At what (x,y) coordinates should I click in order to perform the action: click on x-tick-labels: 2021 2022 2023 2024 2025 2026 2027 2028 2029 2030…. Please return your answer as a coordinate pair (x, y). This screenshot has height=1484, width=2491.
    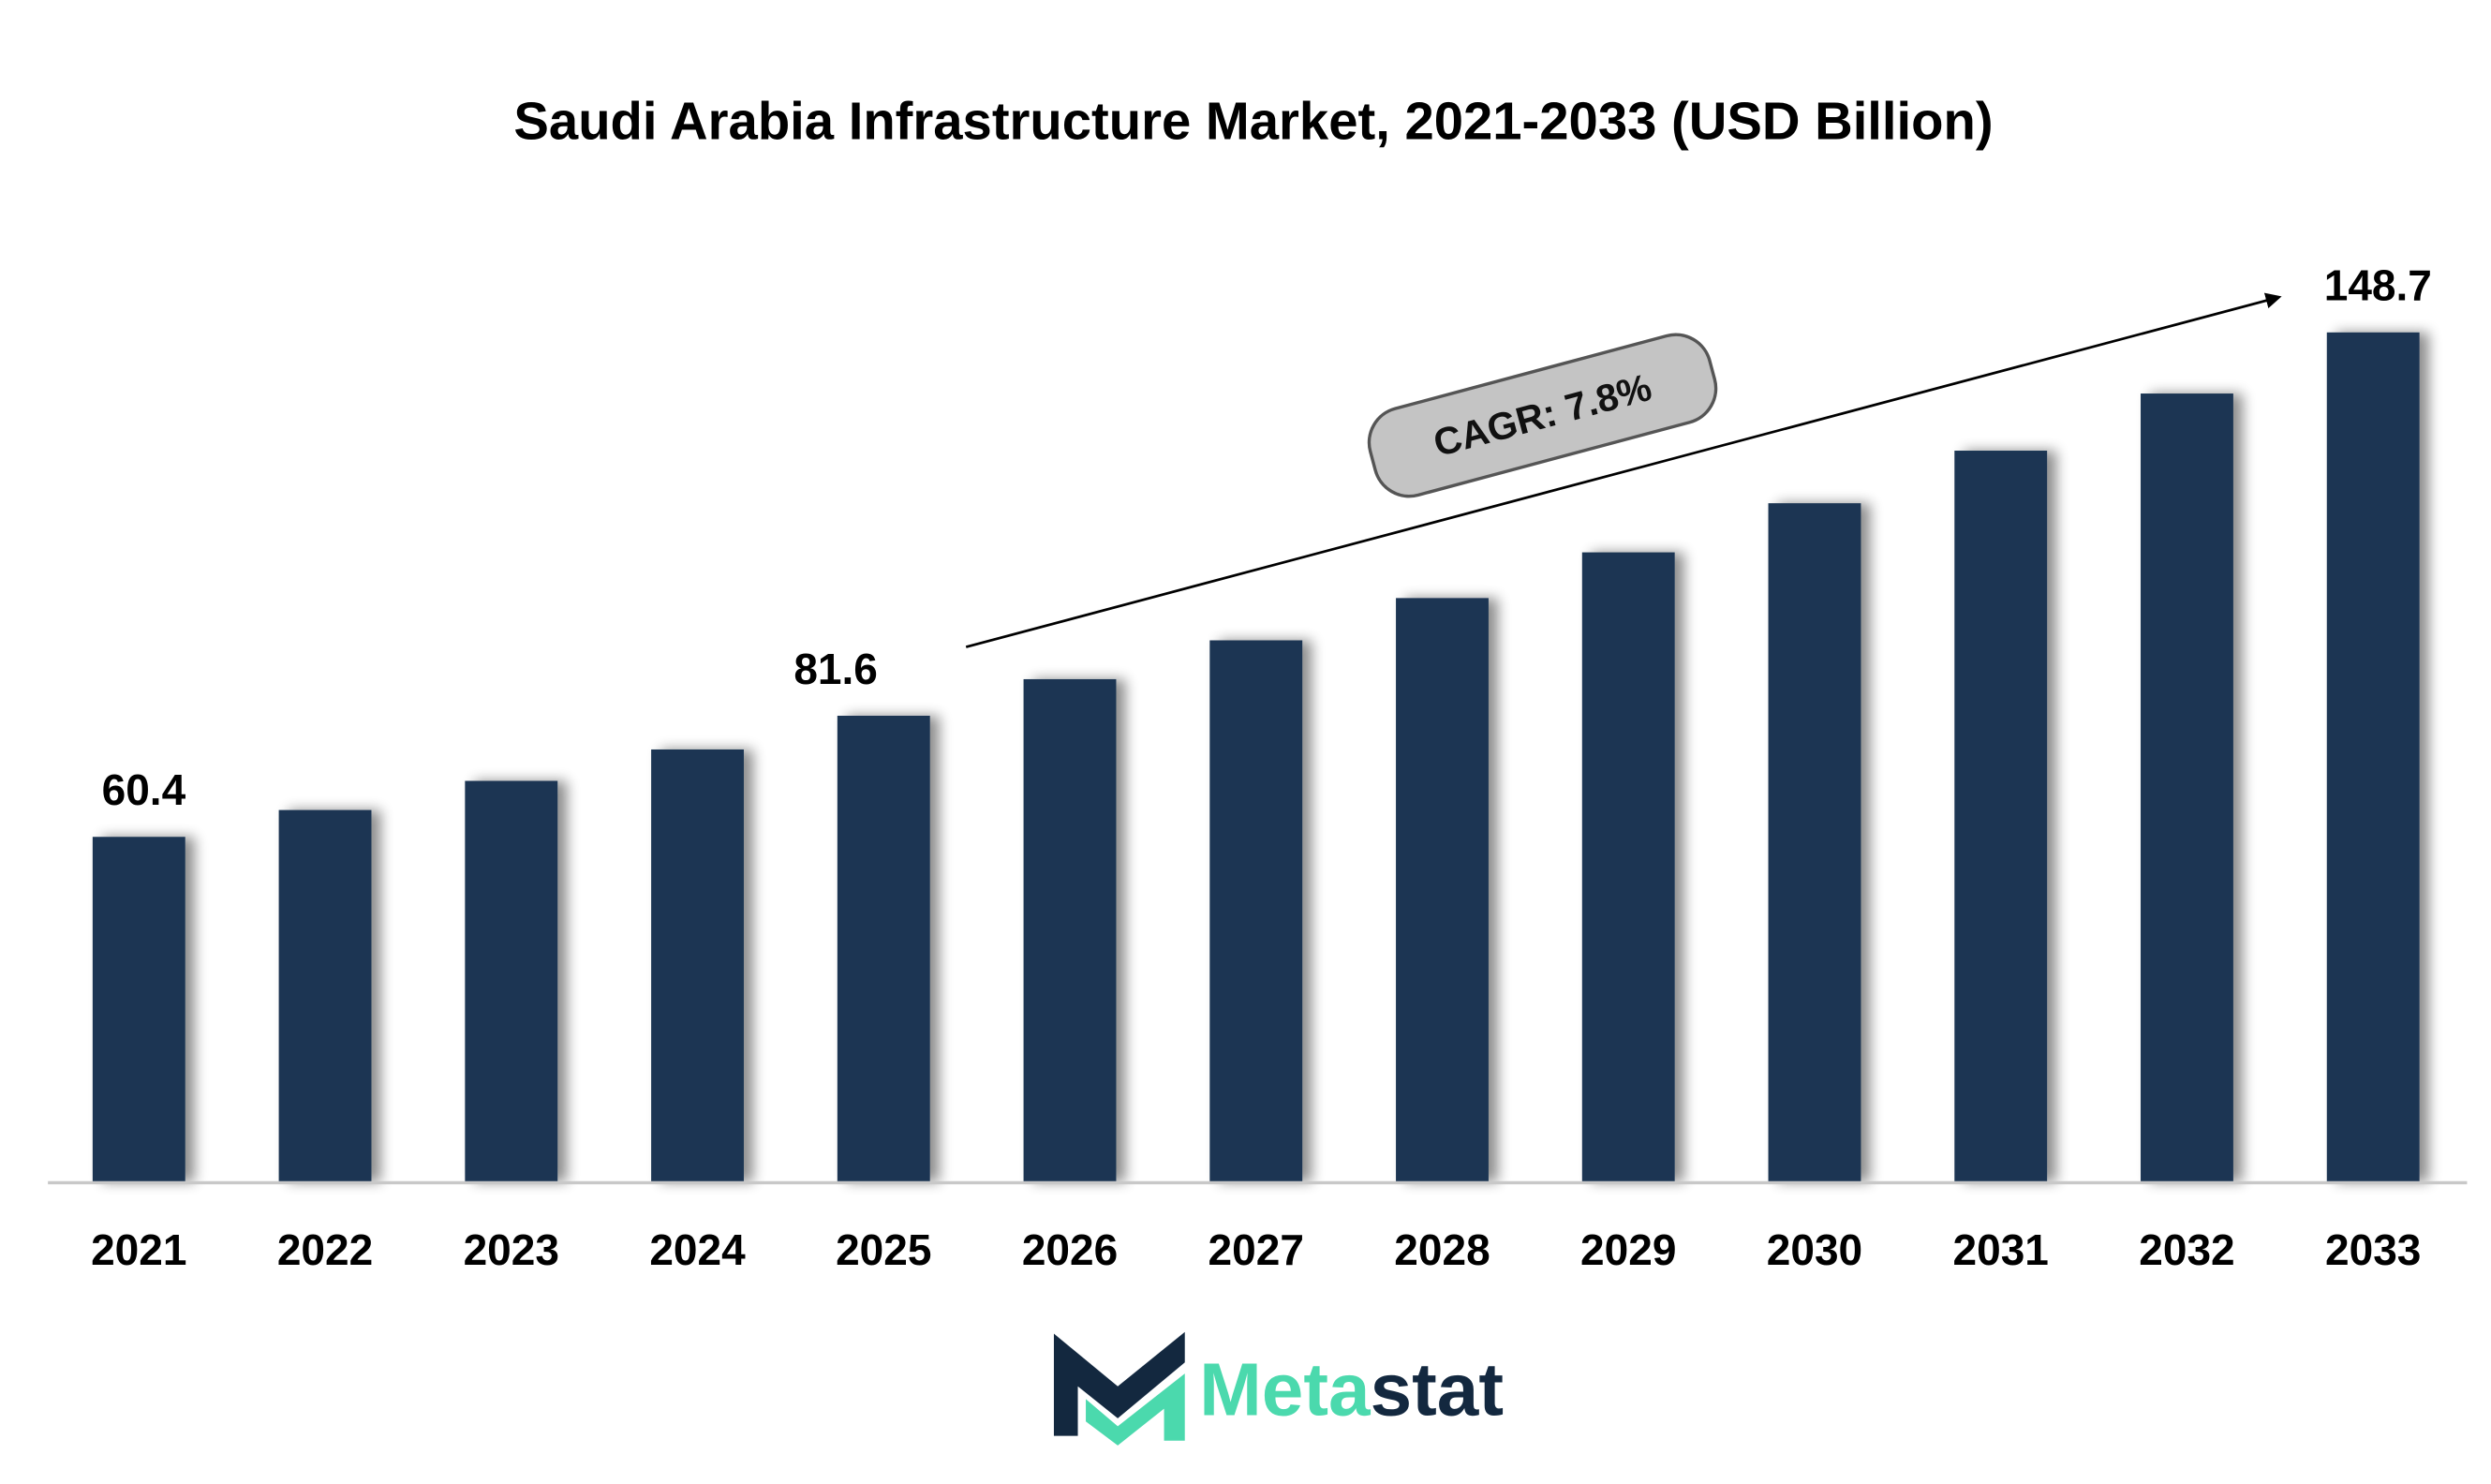
    Looking at the image, I should click on (1256, 1249).